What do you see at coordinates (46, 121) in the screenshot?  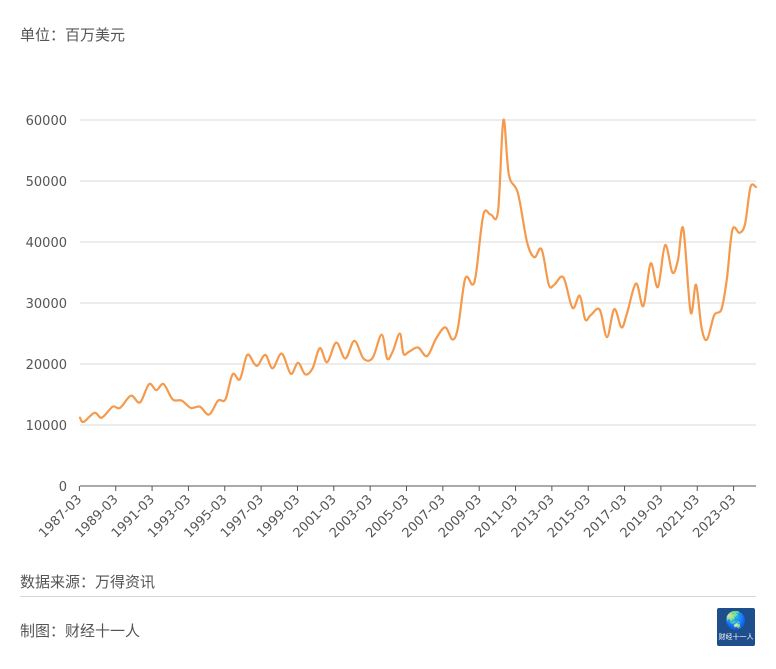 I see `y-tick-label: 60000` at bounding box center [46, 121].